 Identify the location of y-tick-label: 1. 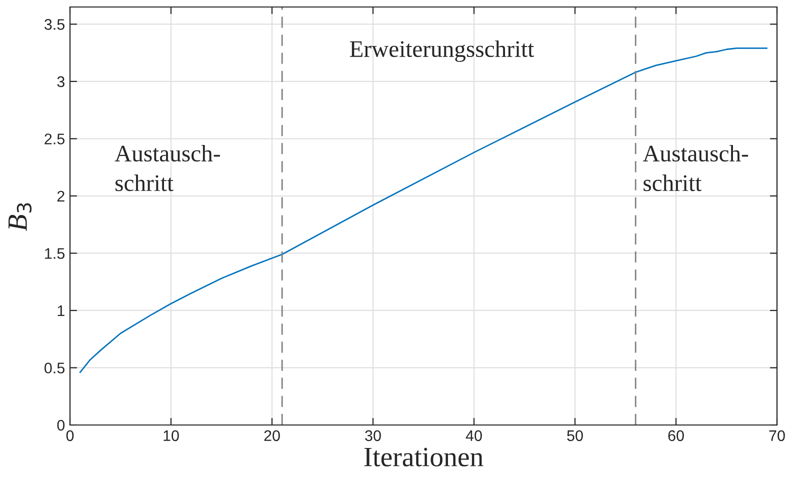
(61, 311).